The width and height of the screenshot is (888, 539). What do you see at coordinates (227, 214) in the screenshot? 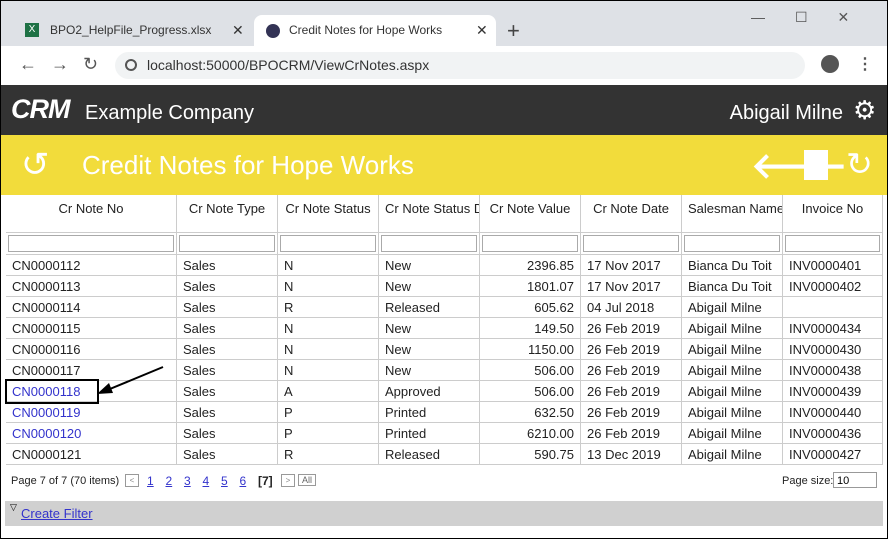
I see `column-header: Cr Note Type` at bounding box center [227, 214].